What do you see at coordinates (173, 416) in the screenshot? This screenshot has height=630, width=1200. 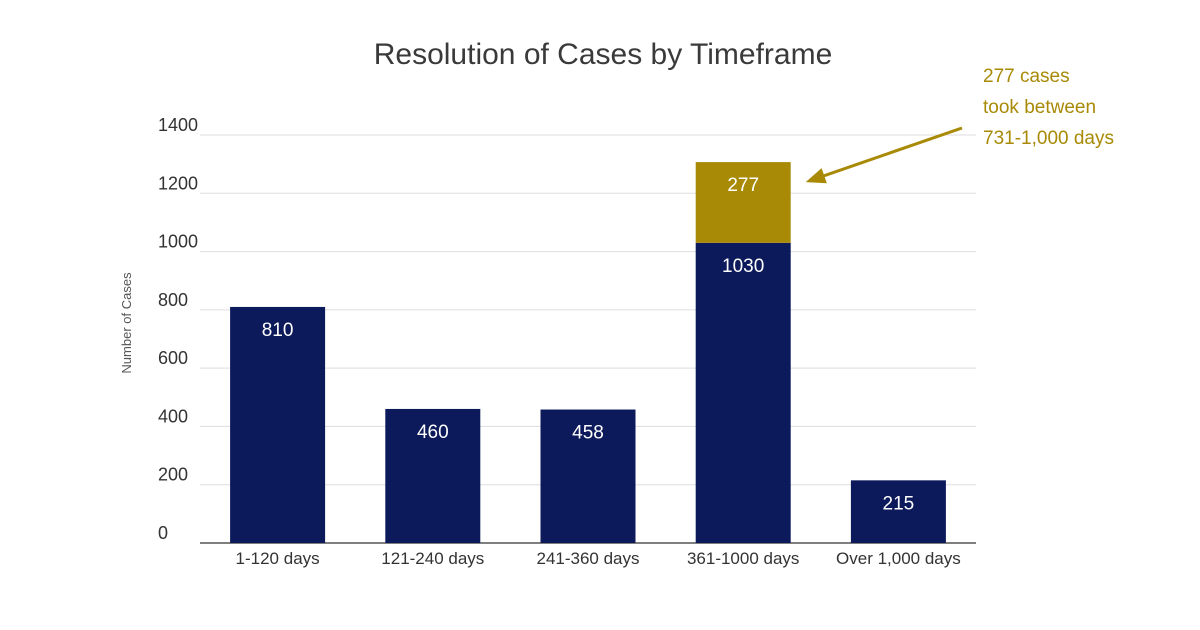 I see `y-tick-label: 400` at bounding box center [173, 416].